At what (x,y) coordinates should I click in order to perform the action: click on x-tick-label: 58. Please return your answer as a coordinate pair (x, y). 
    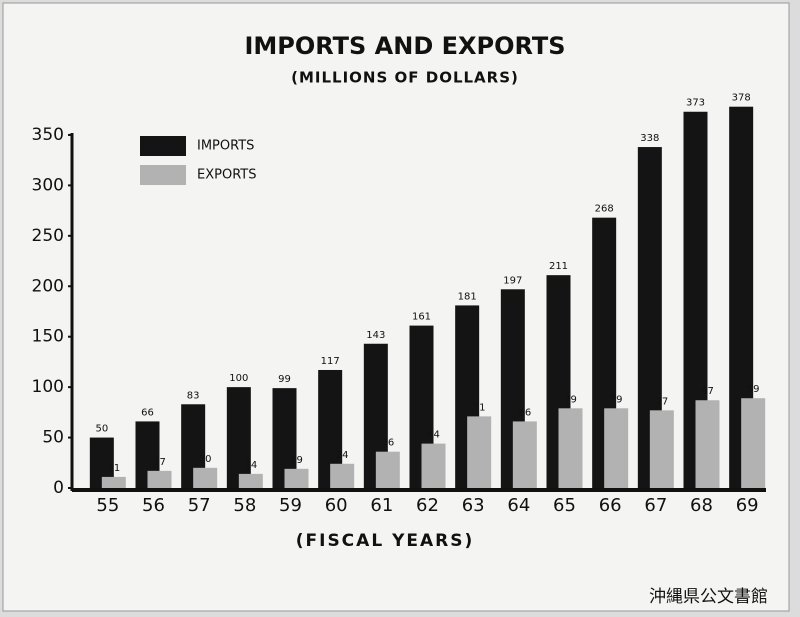
    Looking at the image, I should click on (244, 505).